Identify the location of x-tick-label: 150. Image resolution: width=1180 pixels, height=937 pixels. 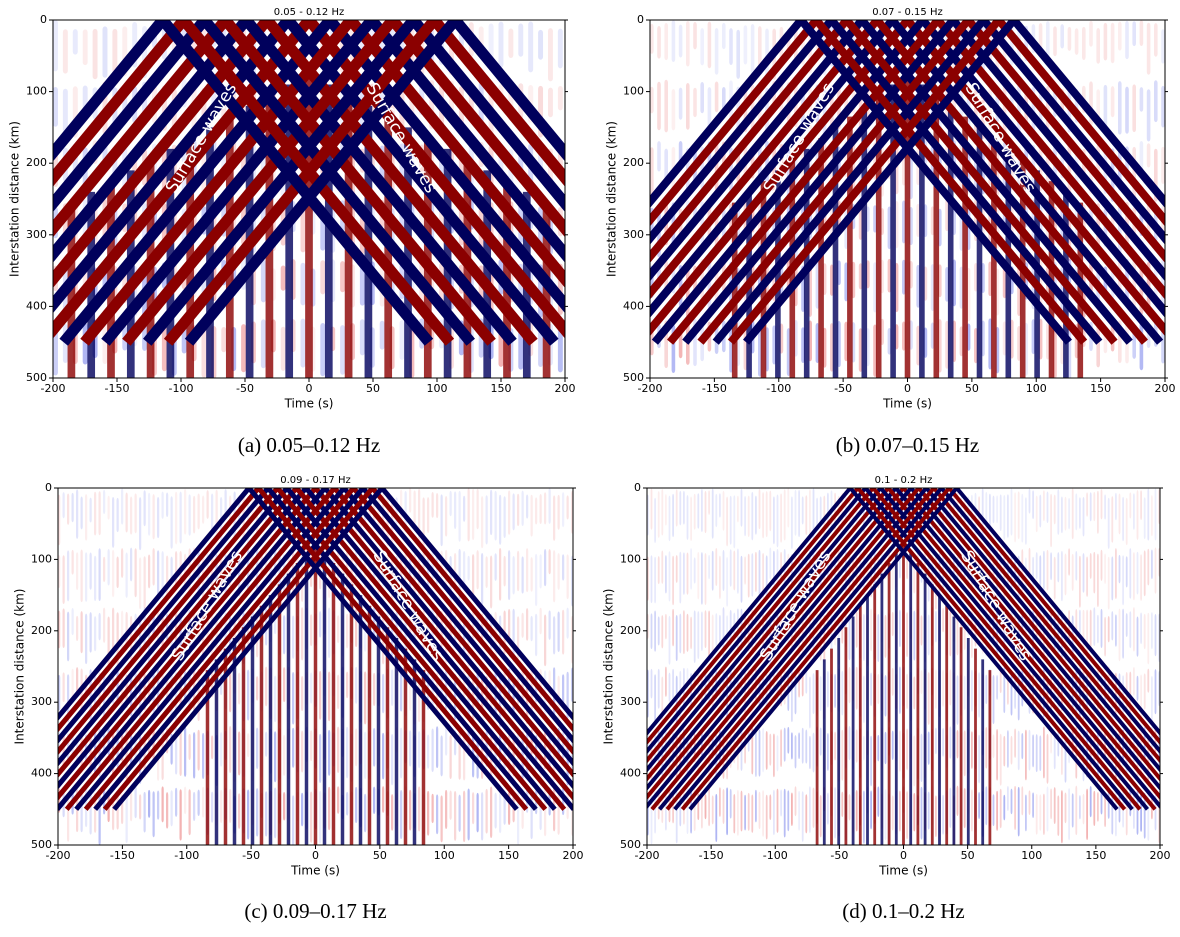
(508, 855).